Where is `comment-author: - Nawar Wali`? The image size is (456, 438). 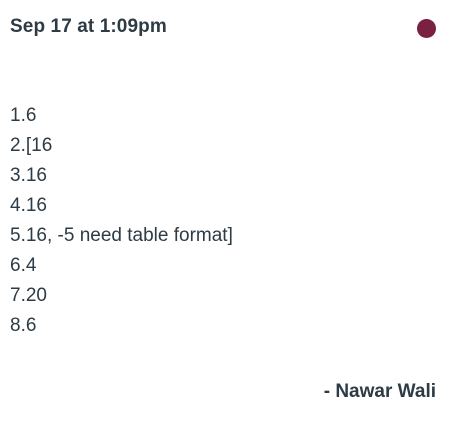 comment-author: - Nawar Wali is located at coordinates (379, 391).